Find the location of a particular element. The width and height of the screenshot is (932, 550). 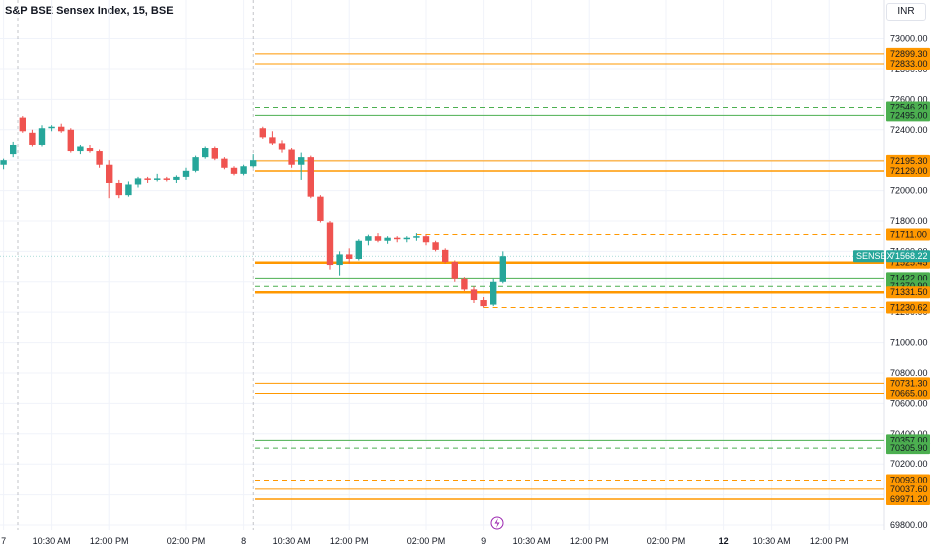

x-tick-label: 12 is located at coordinates (724, 541).